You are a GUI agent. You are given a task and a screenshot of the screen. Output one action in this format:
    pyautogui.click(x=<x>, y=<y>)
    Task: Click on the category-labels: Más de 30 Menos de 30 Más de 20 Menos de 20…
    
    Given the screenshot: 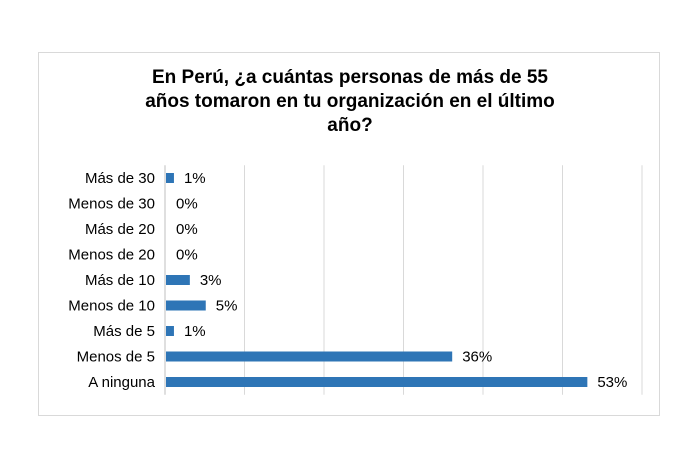 What is the action you would take?
    pyautogui.click(x=111, y=280)
    